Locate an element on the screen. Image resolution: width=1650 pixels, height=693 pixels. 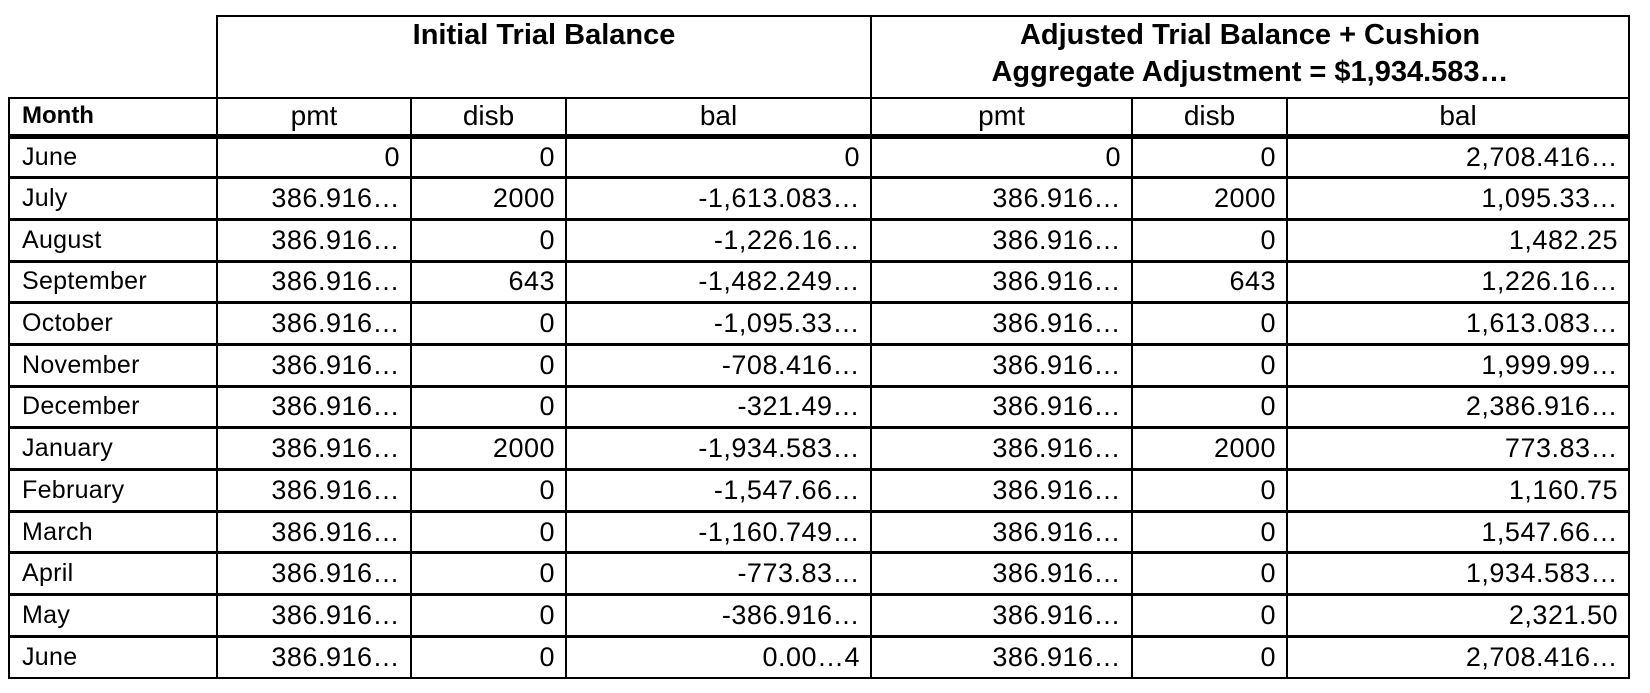
month-cell: November is located at coordinates (113, 365).